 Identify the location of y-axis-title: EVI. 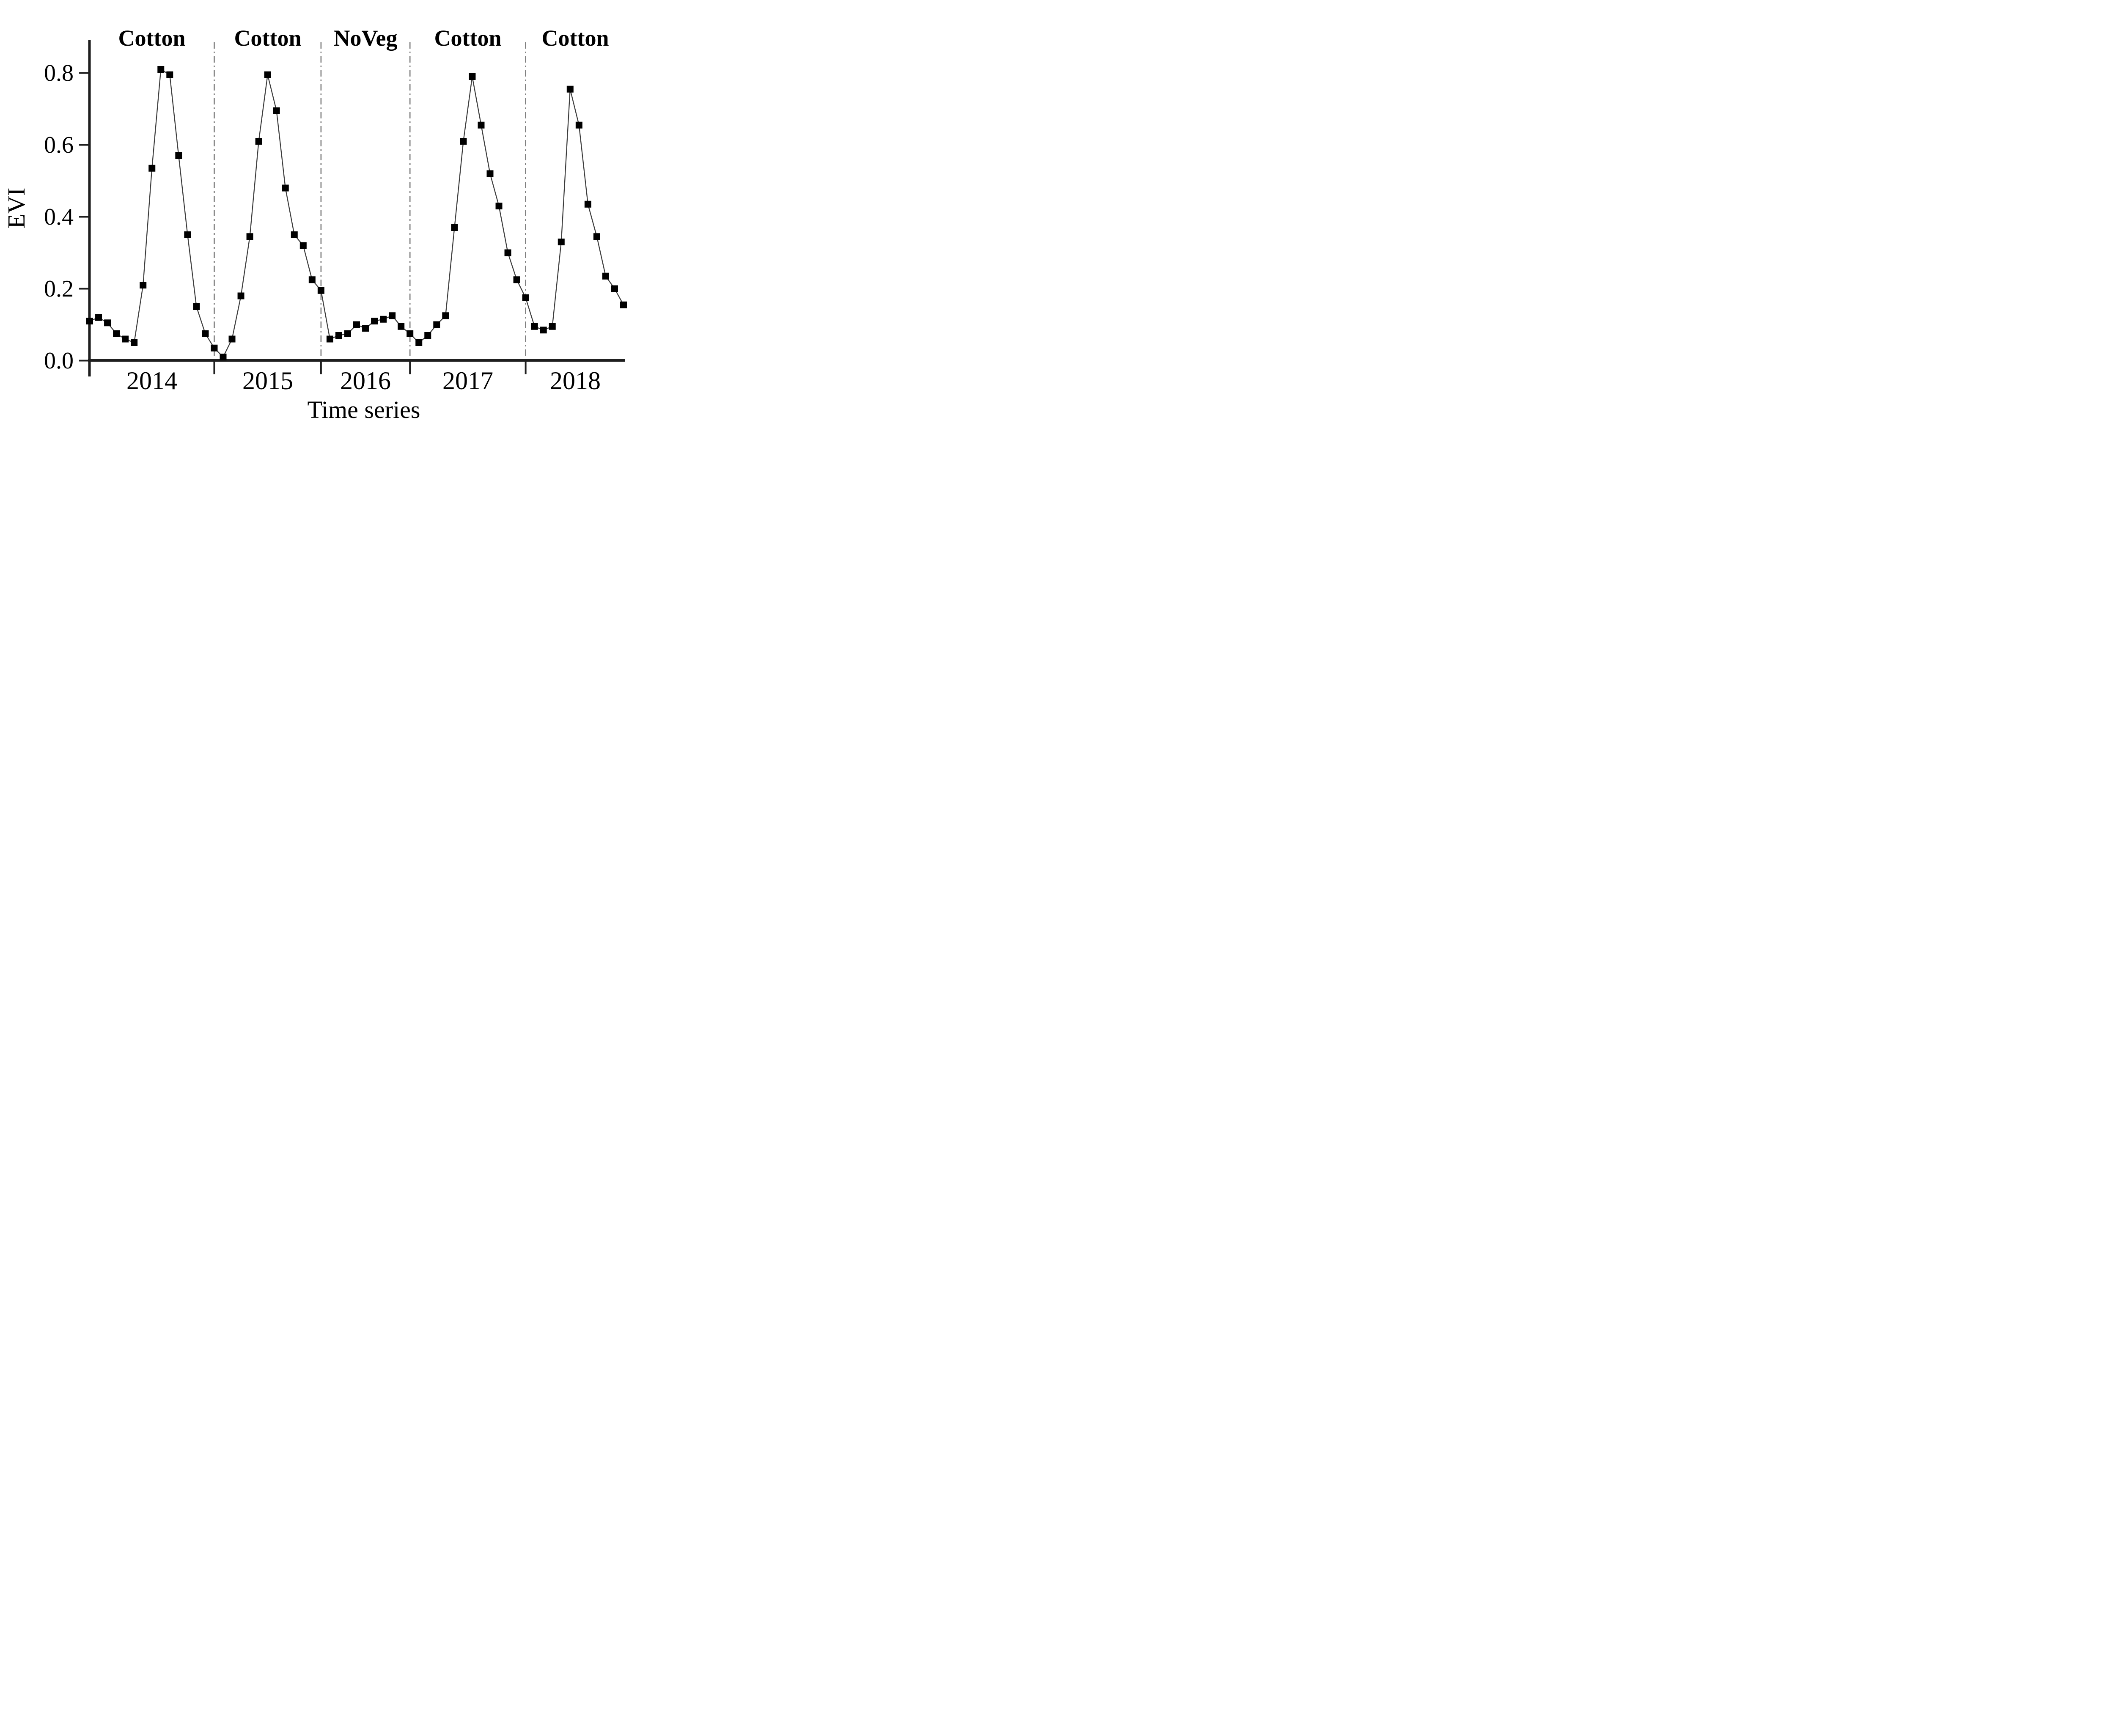
(16, 208).